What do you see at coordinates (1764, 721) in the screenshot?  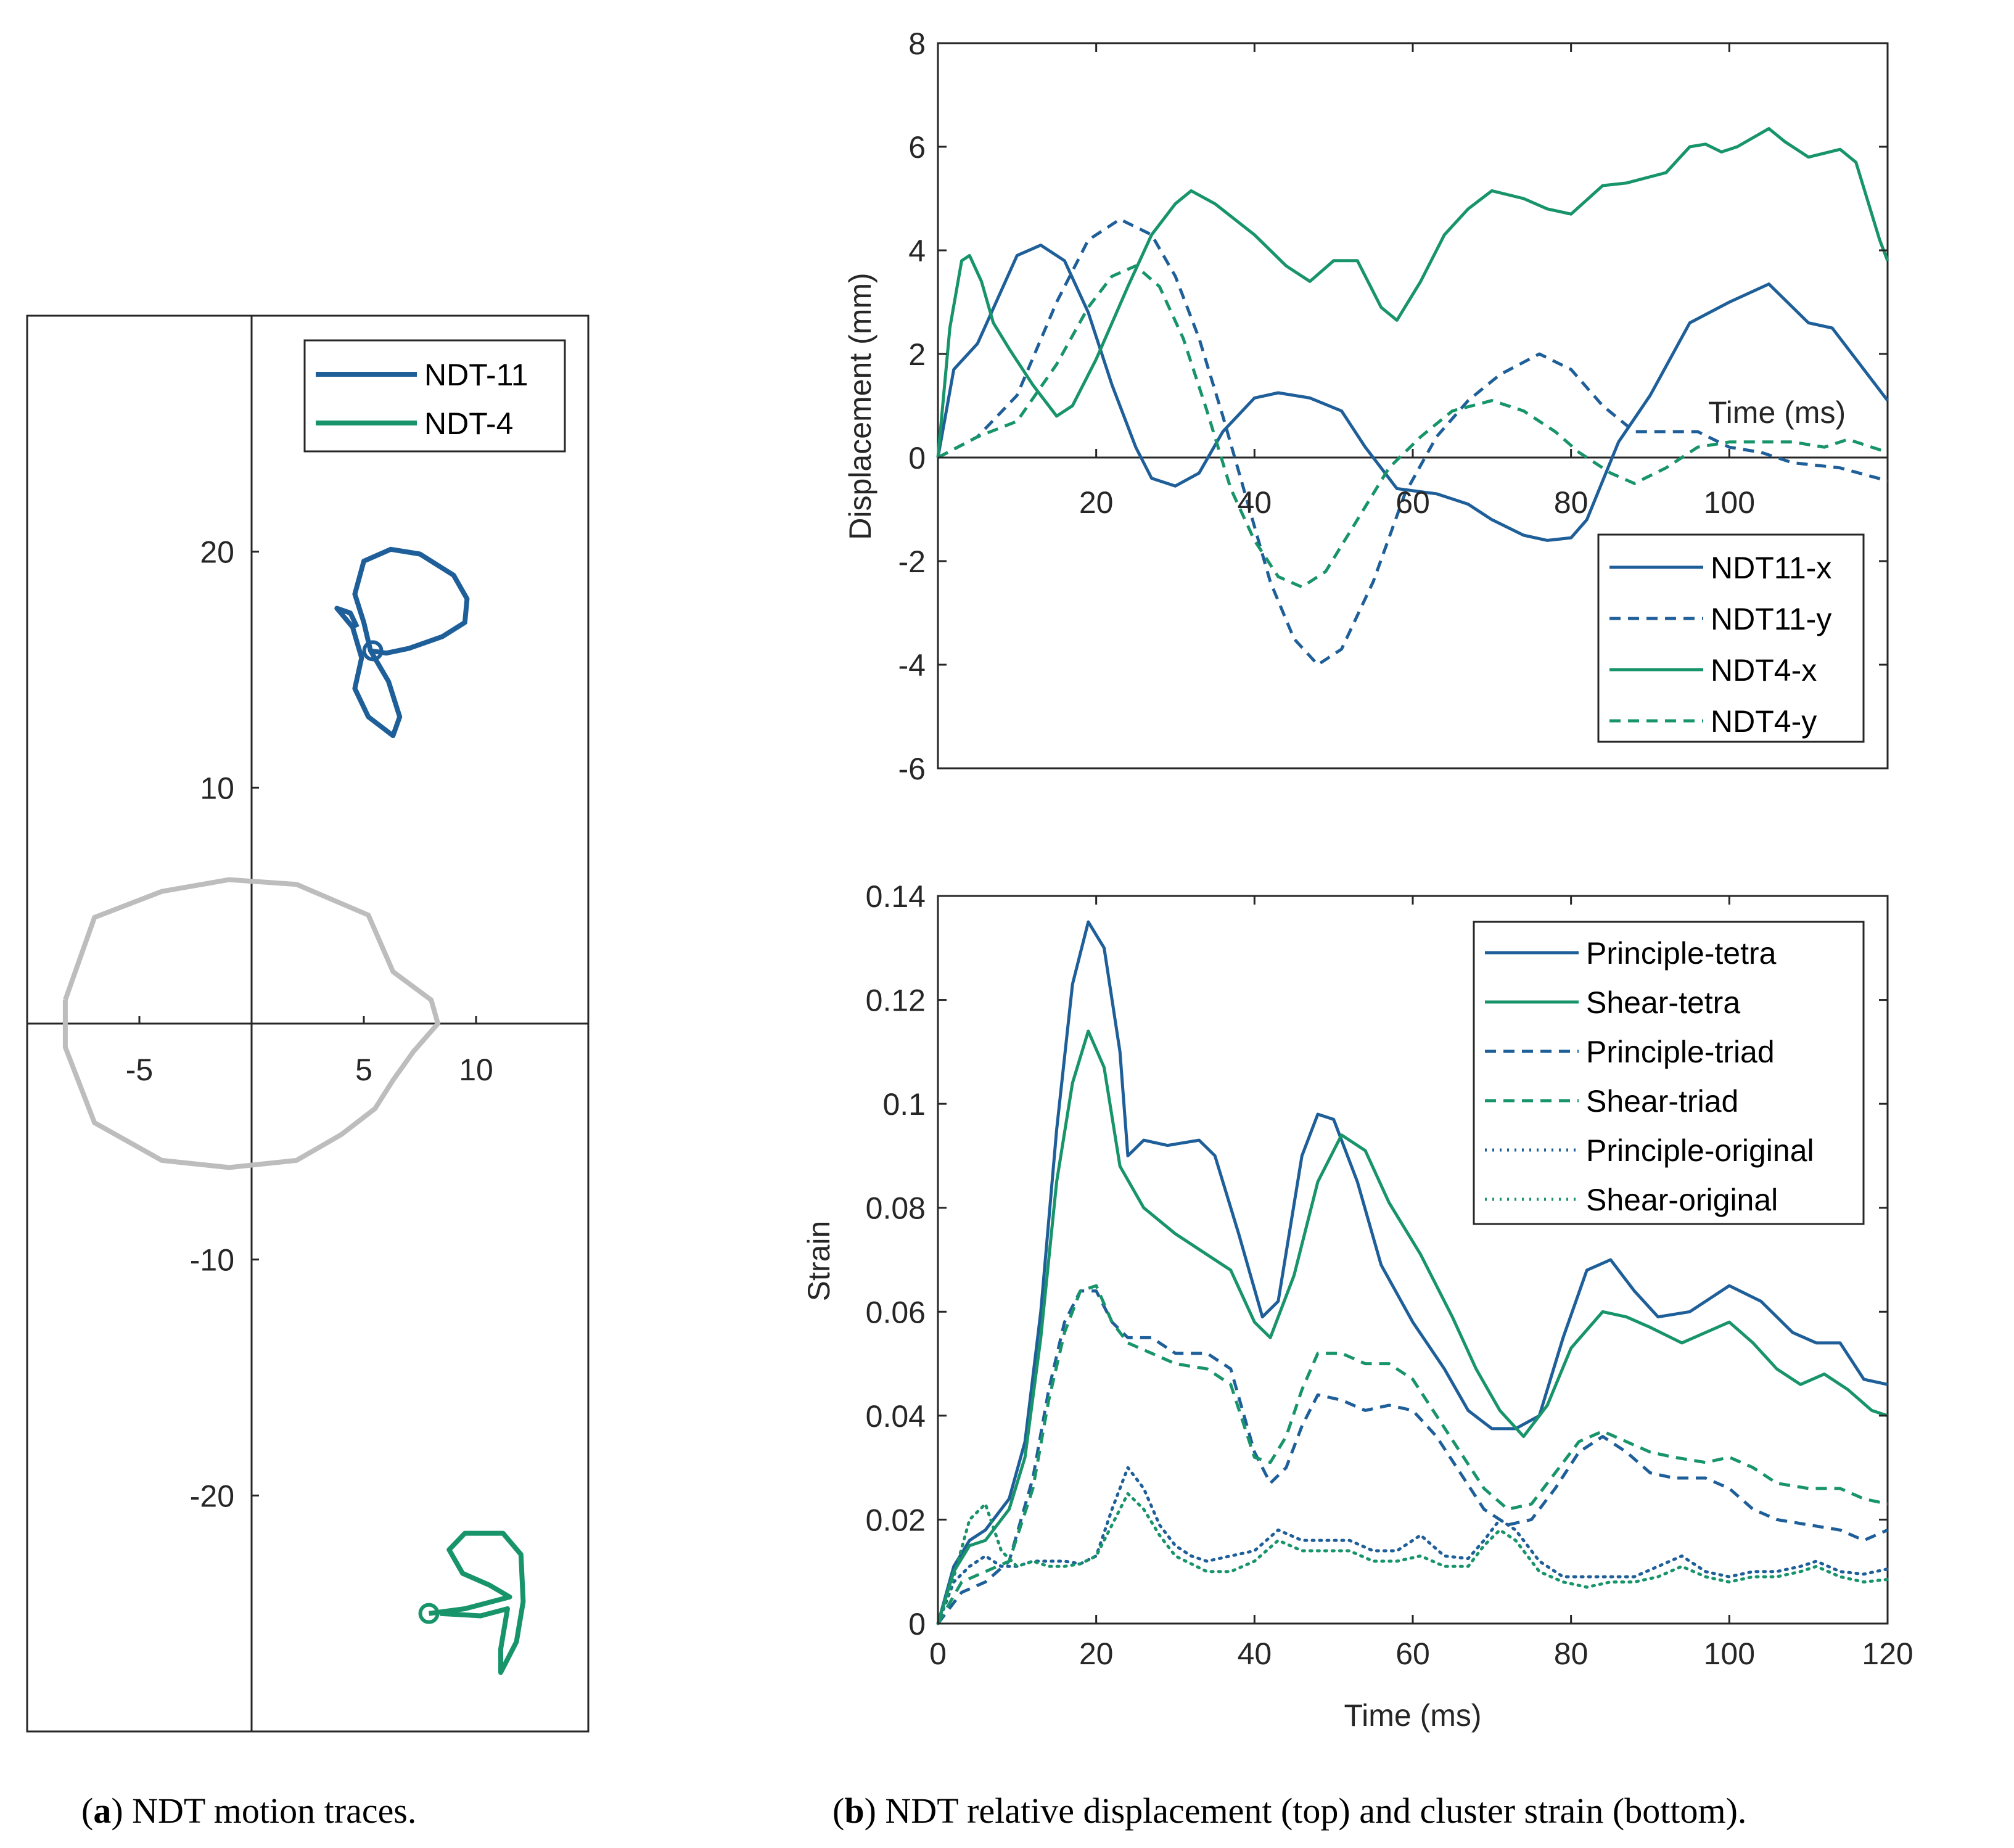 I see `legend-label-ndt4-y: NDT4-y` at bounding box center [1764, 721].